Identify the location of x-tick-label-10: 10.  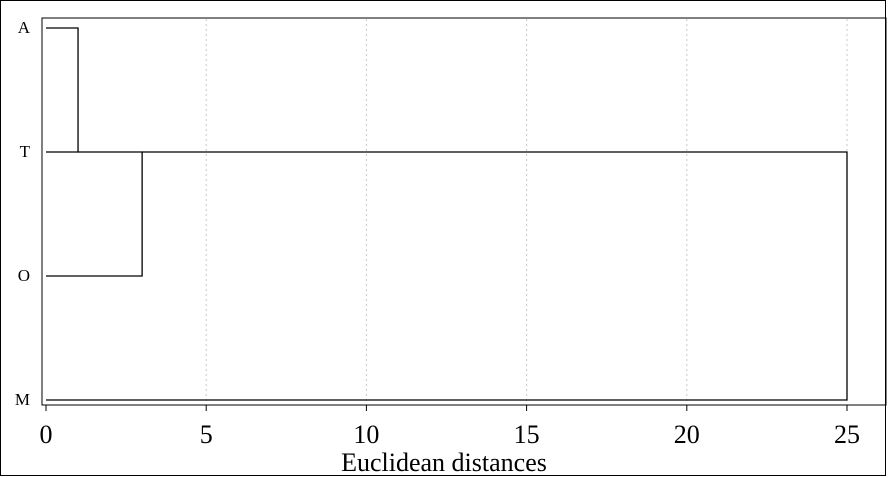
(366, 434).